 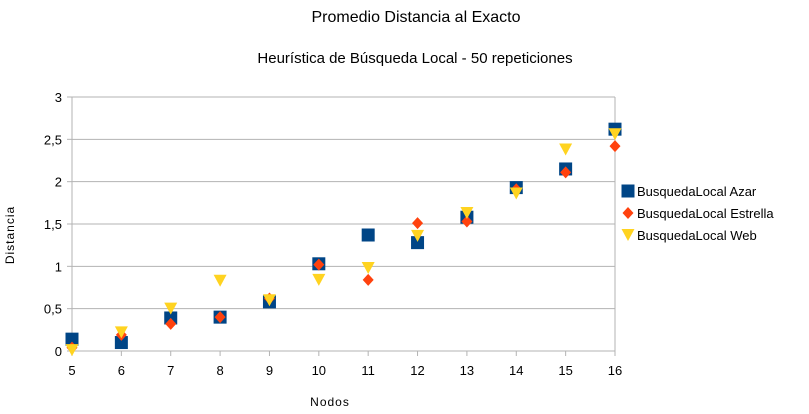 What do you see at coordinates (58, 182) in the screenshot?
I see `y-tick-label: 2` at bounding box center [58, 182].